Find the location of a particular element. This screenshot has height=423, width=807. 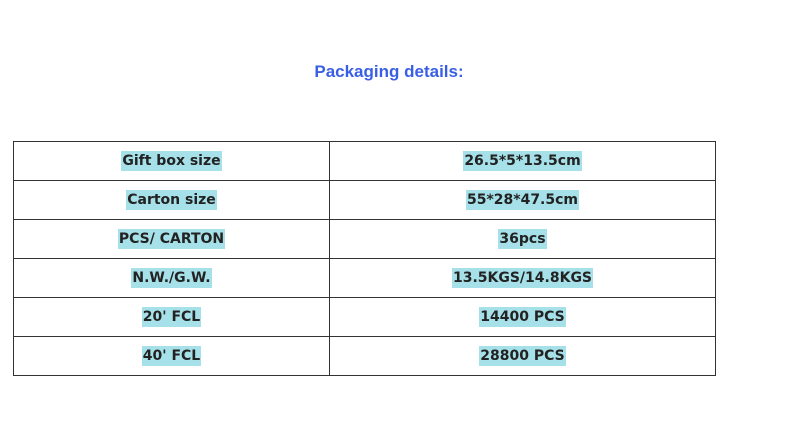

table-row: 40' FCL 28800 PCS is located at coordinates (364, 356).